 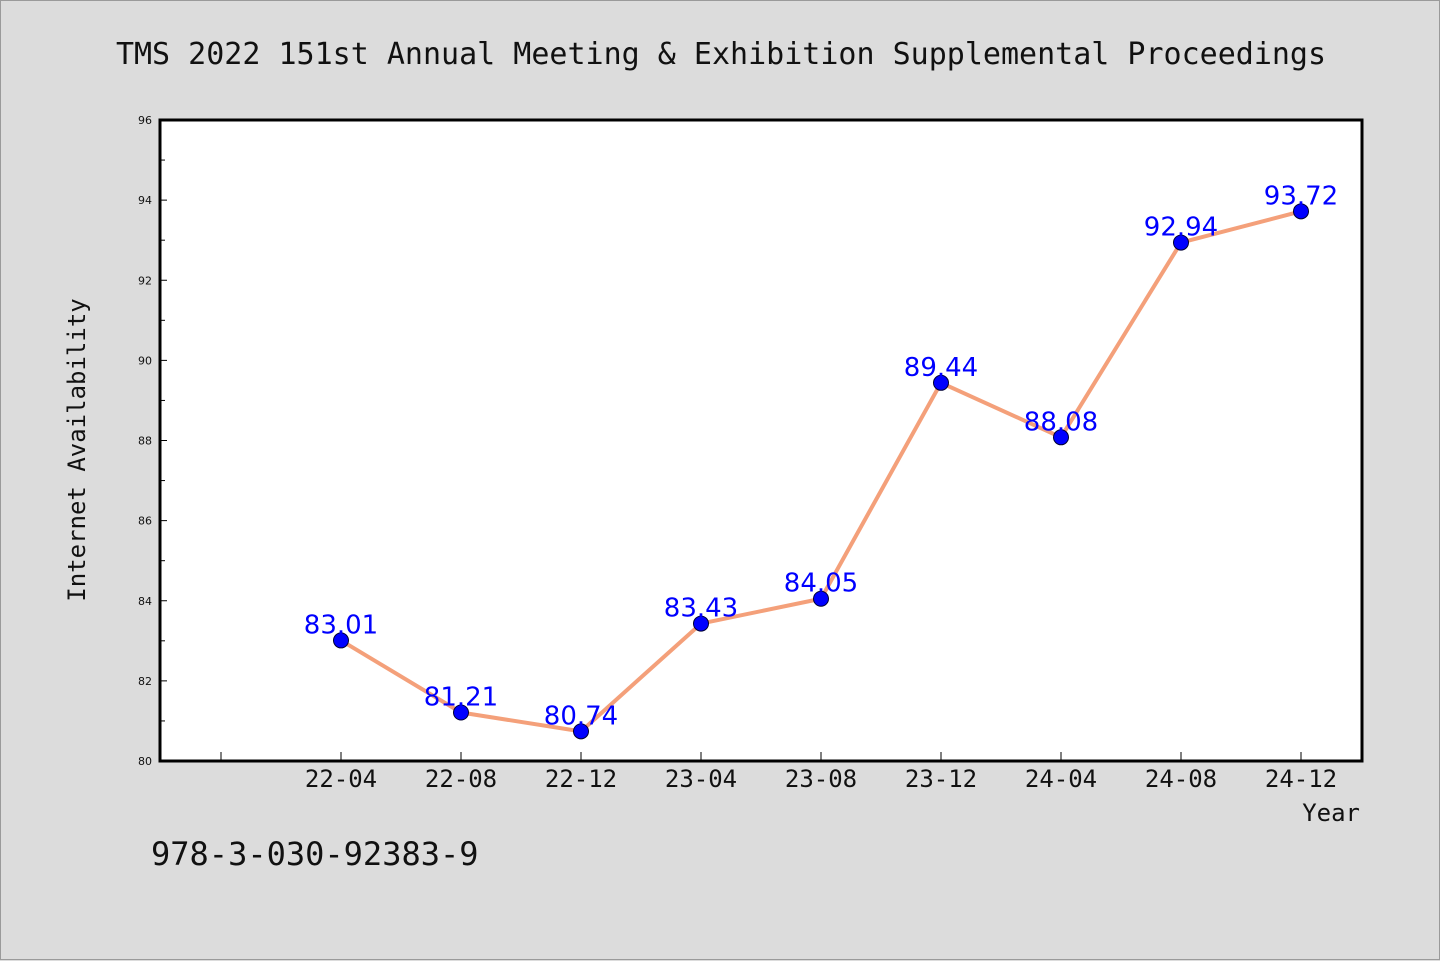 I want to click on x-tick-label: 24-12, so click(x=1301, y=779).